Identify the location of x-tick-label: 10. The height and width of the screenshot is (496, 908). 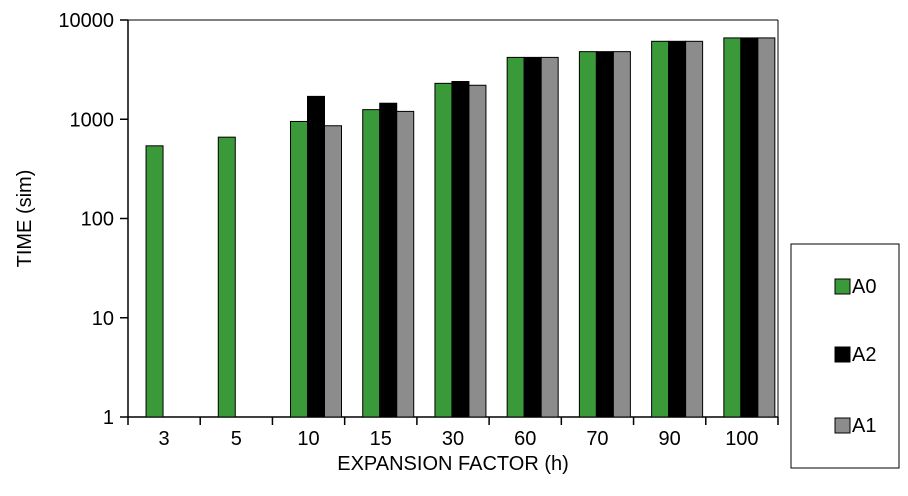
(308, 439).